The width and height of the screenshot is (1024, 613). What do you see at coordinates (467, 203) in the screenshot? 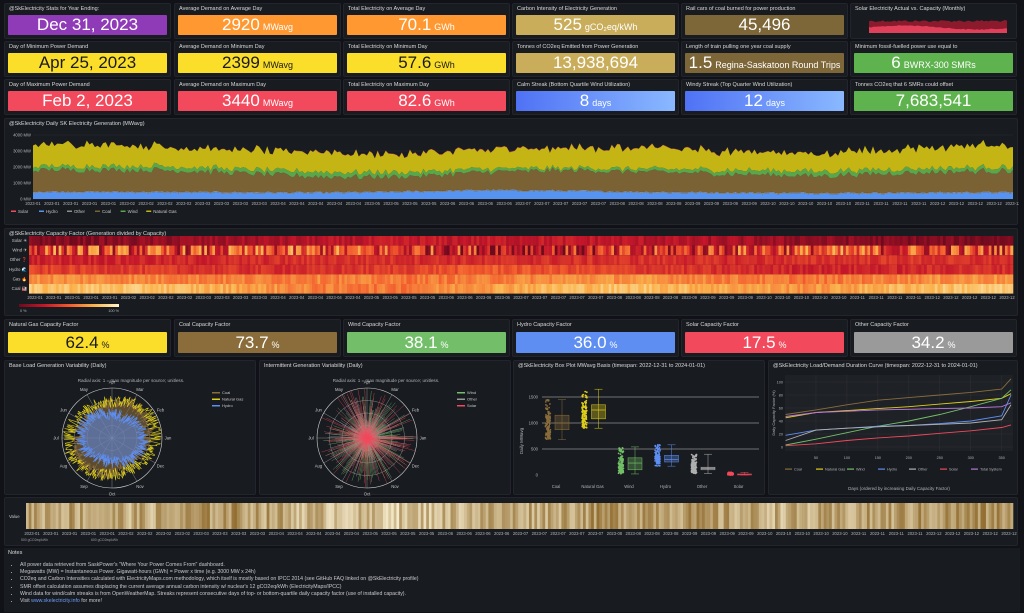
I see `x-tick-label: 2023-06` at bounding box center [467, 203].